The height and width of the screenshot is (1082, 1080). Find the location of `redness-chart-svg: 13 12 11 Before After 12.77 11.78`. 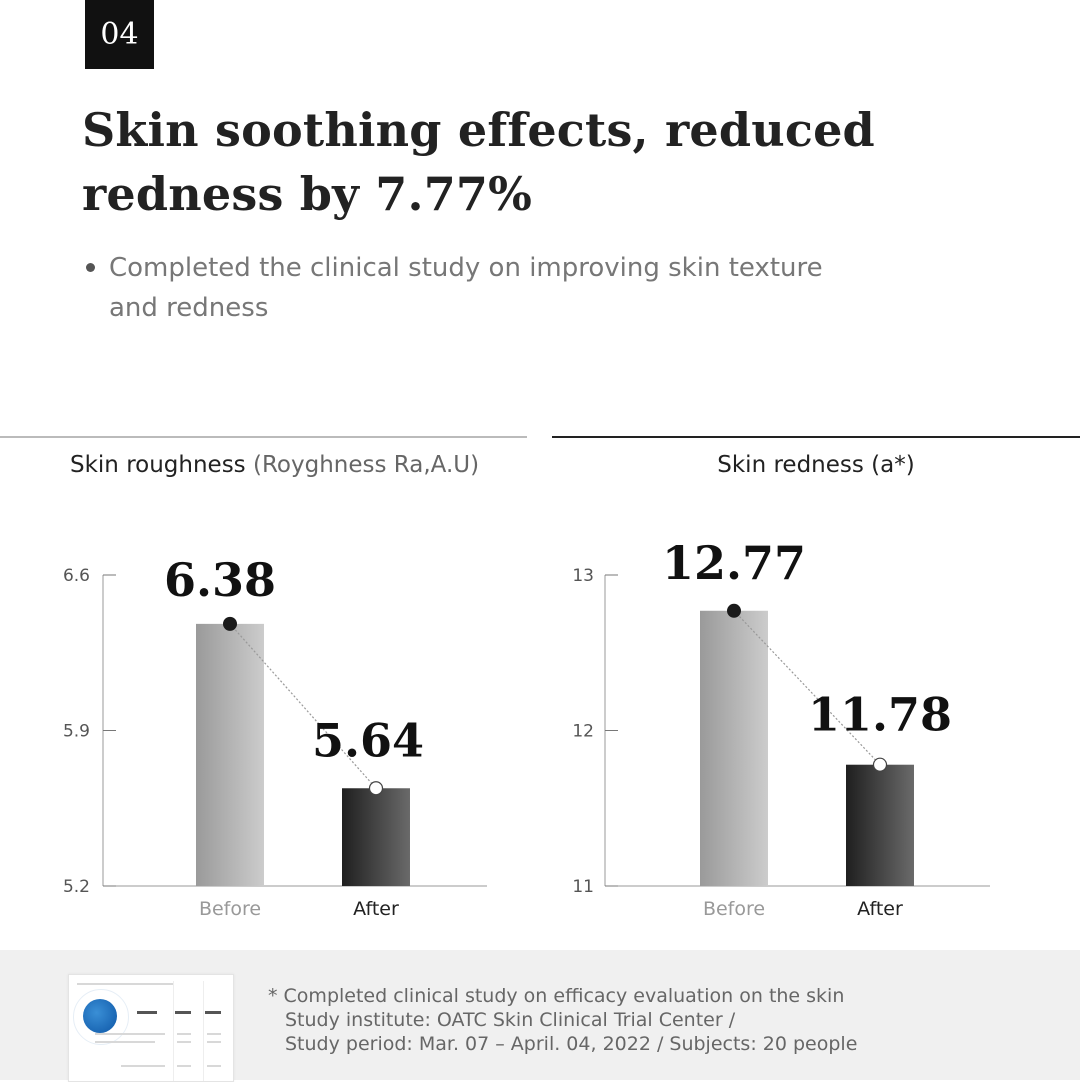

redness-chart-svg: 13 12 11 Before After 12.77 11.78 is located at coordinates (781, 728).